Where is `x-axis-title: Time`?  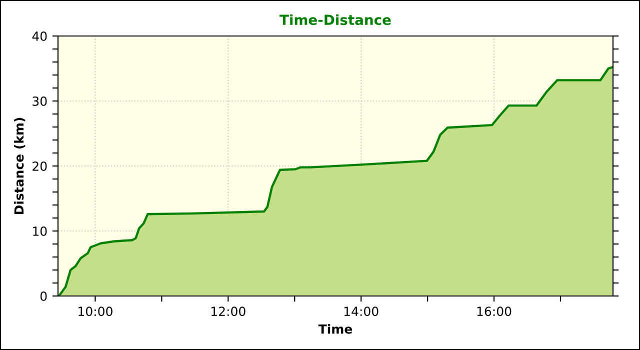 x-axis-title: Time is located at coordinates (335, 329).